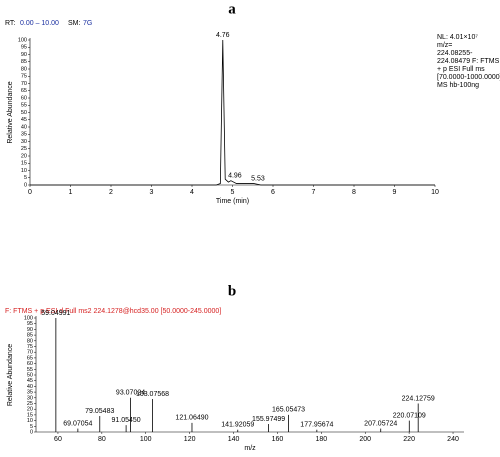 The image size is (500, 457). What do you see at coordinates (223, 35) in the screenshot?
I see `peak-label: 4.76` at bounding box center [223, 35].